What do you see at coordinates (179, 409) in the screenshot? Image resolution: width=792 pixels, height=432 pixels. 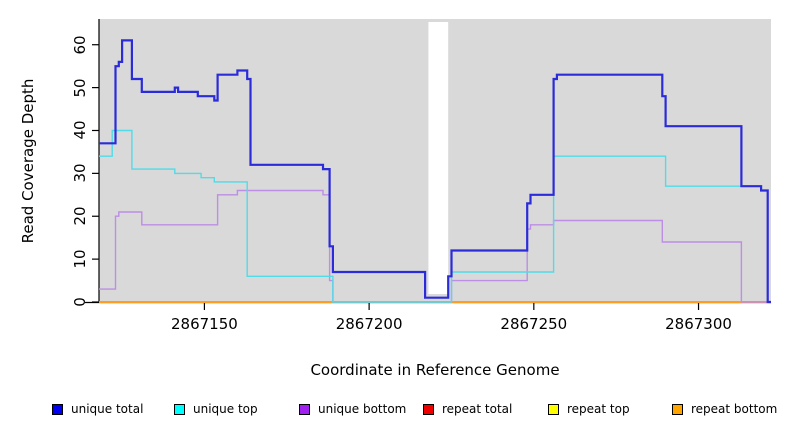 I see `legend-swatch-unique-top` at bounding box center [179, 409].